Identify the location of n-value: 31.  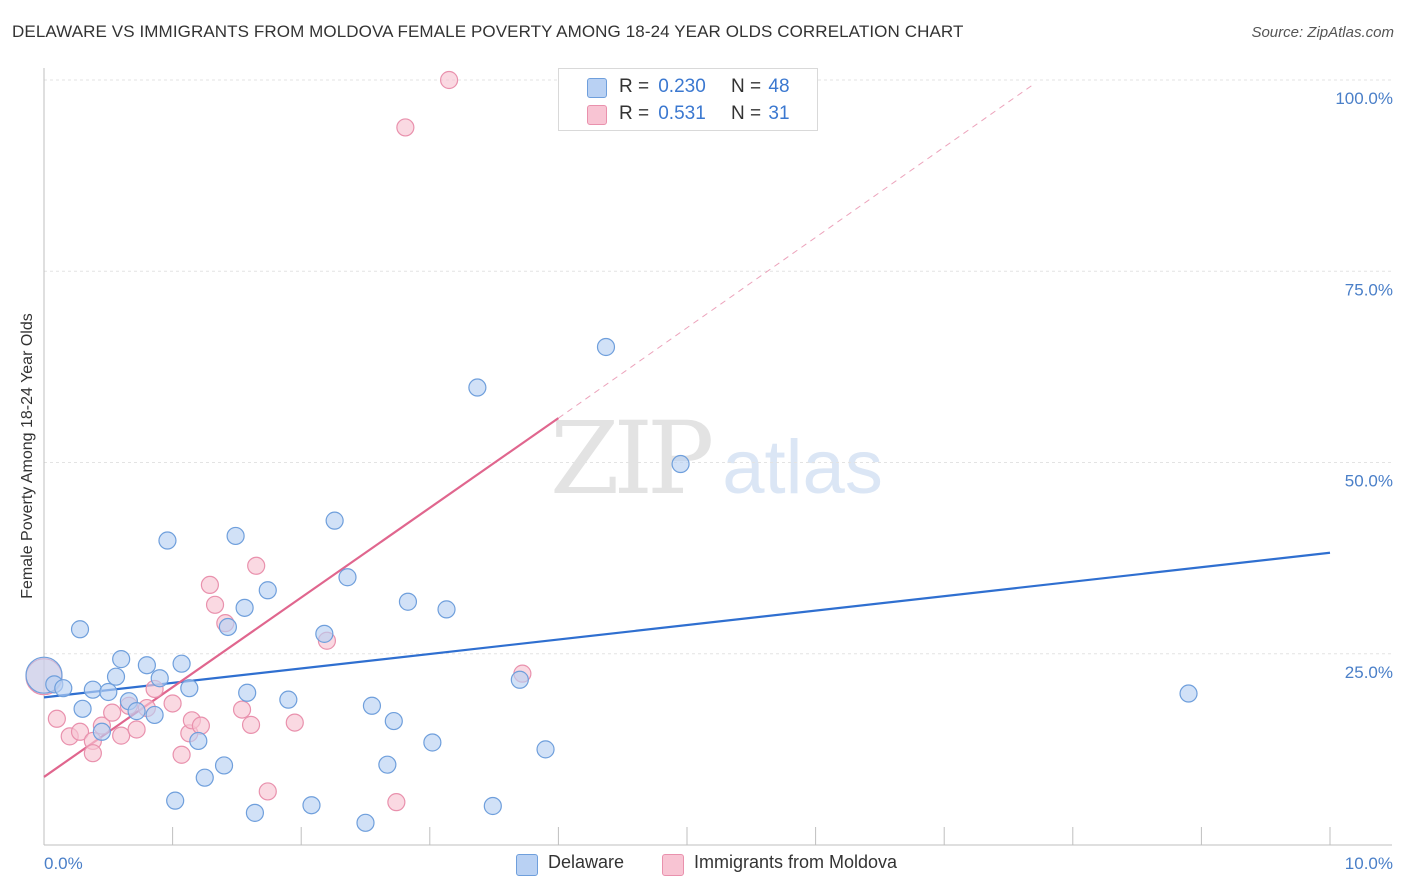
(779, 113).